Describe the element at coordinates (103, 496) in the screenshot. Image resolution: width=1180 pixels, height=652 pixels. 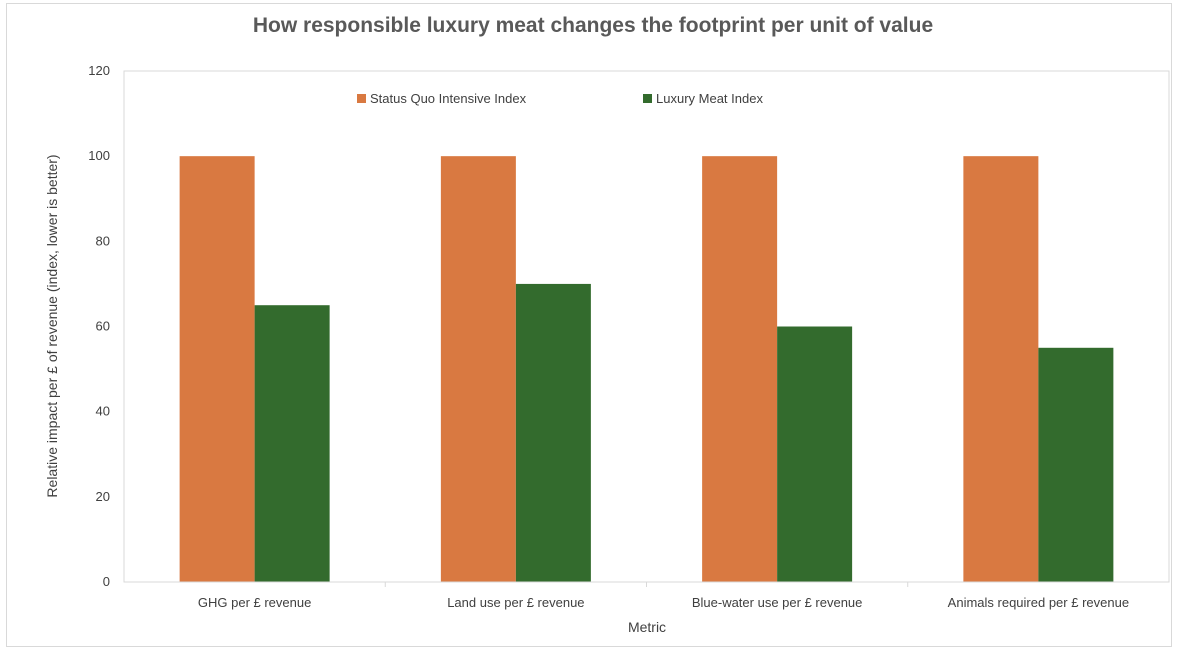
I see `y-tick-label: 20` at that location.